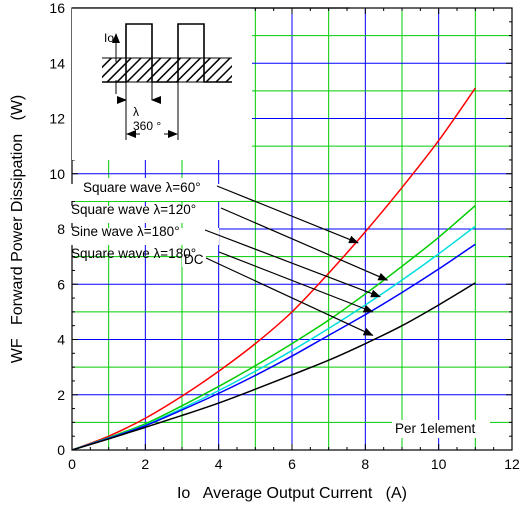  I want to click on y-tick-label: 2, so click(61, 395).